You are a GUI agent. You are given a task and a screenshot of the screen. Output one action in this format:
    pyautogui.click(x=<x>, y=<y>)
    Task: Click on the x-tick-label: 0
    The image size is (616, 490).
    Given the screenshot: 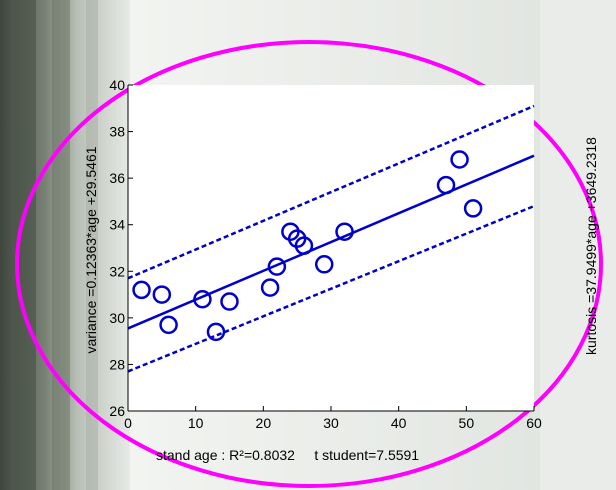 What is the action you would take?
    pyautogui.click(x=128, y=423)
    